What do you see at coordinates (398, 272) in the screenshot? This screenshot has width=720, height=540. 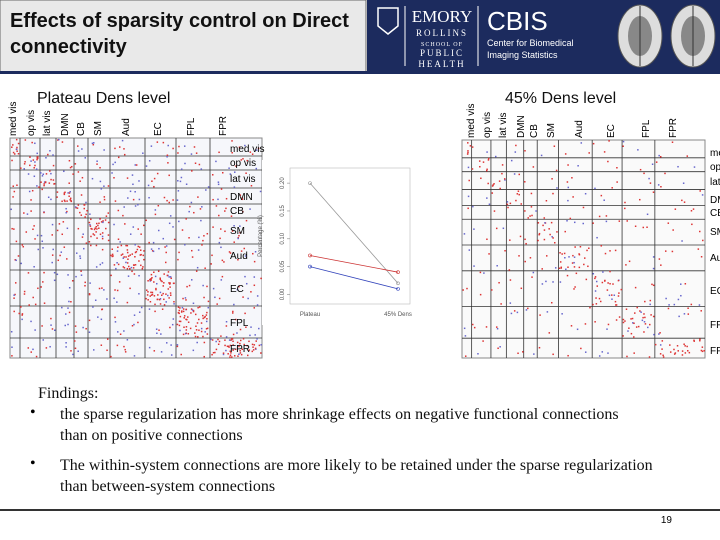 I see `point` at bounding box center [398, 272].